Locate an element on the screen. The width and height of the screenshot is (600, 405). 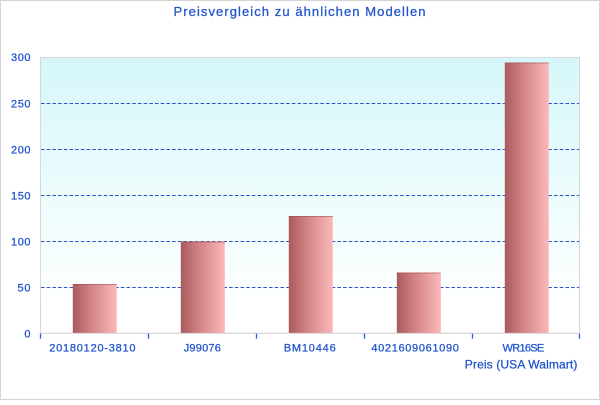
svg-text: Preis (USA Walmart) is located at coordinates (521, 364).